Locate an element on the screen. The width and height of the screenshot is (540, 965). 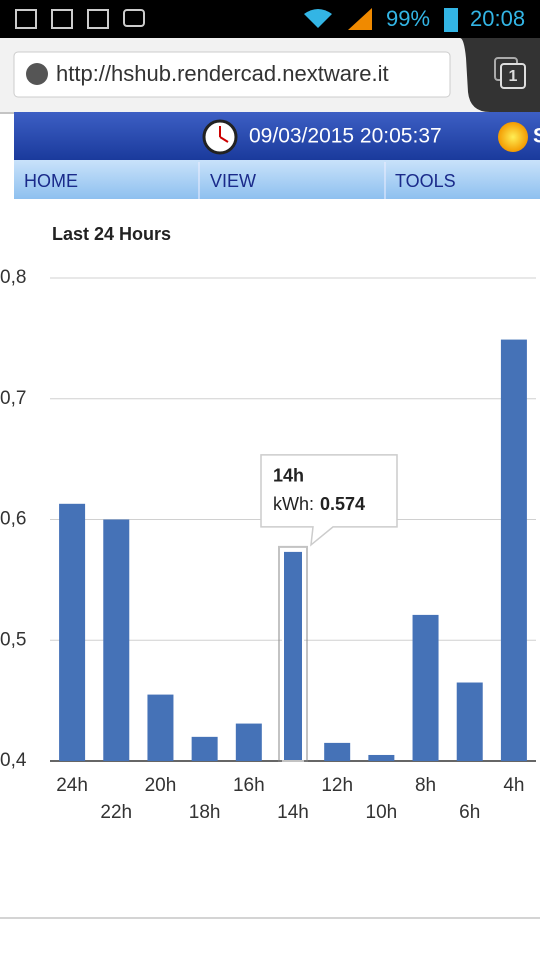
tooltip-series: kWh: is located at coordinates (293, 504).